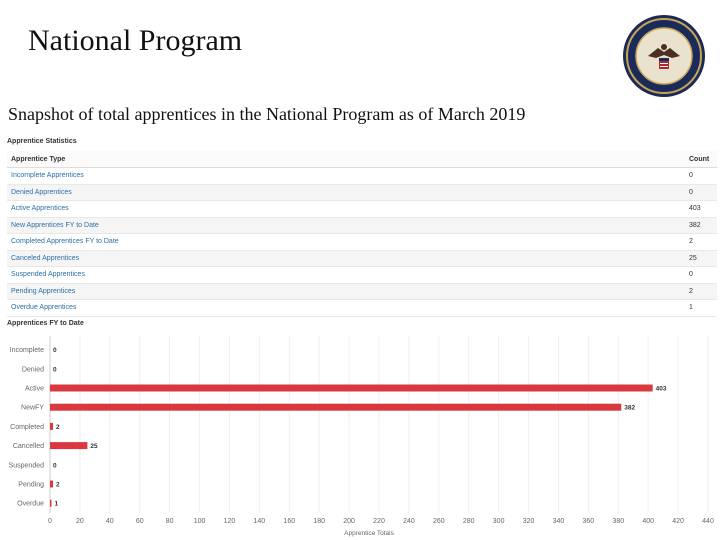  I want to click on x-tick-label: 340, so click(559, 521).